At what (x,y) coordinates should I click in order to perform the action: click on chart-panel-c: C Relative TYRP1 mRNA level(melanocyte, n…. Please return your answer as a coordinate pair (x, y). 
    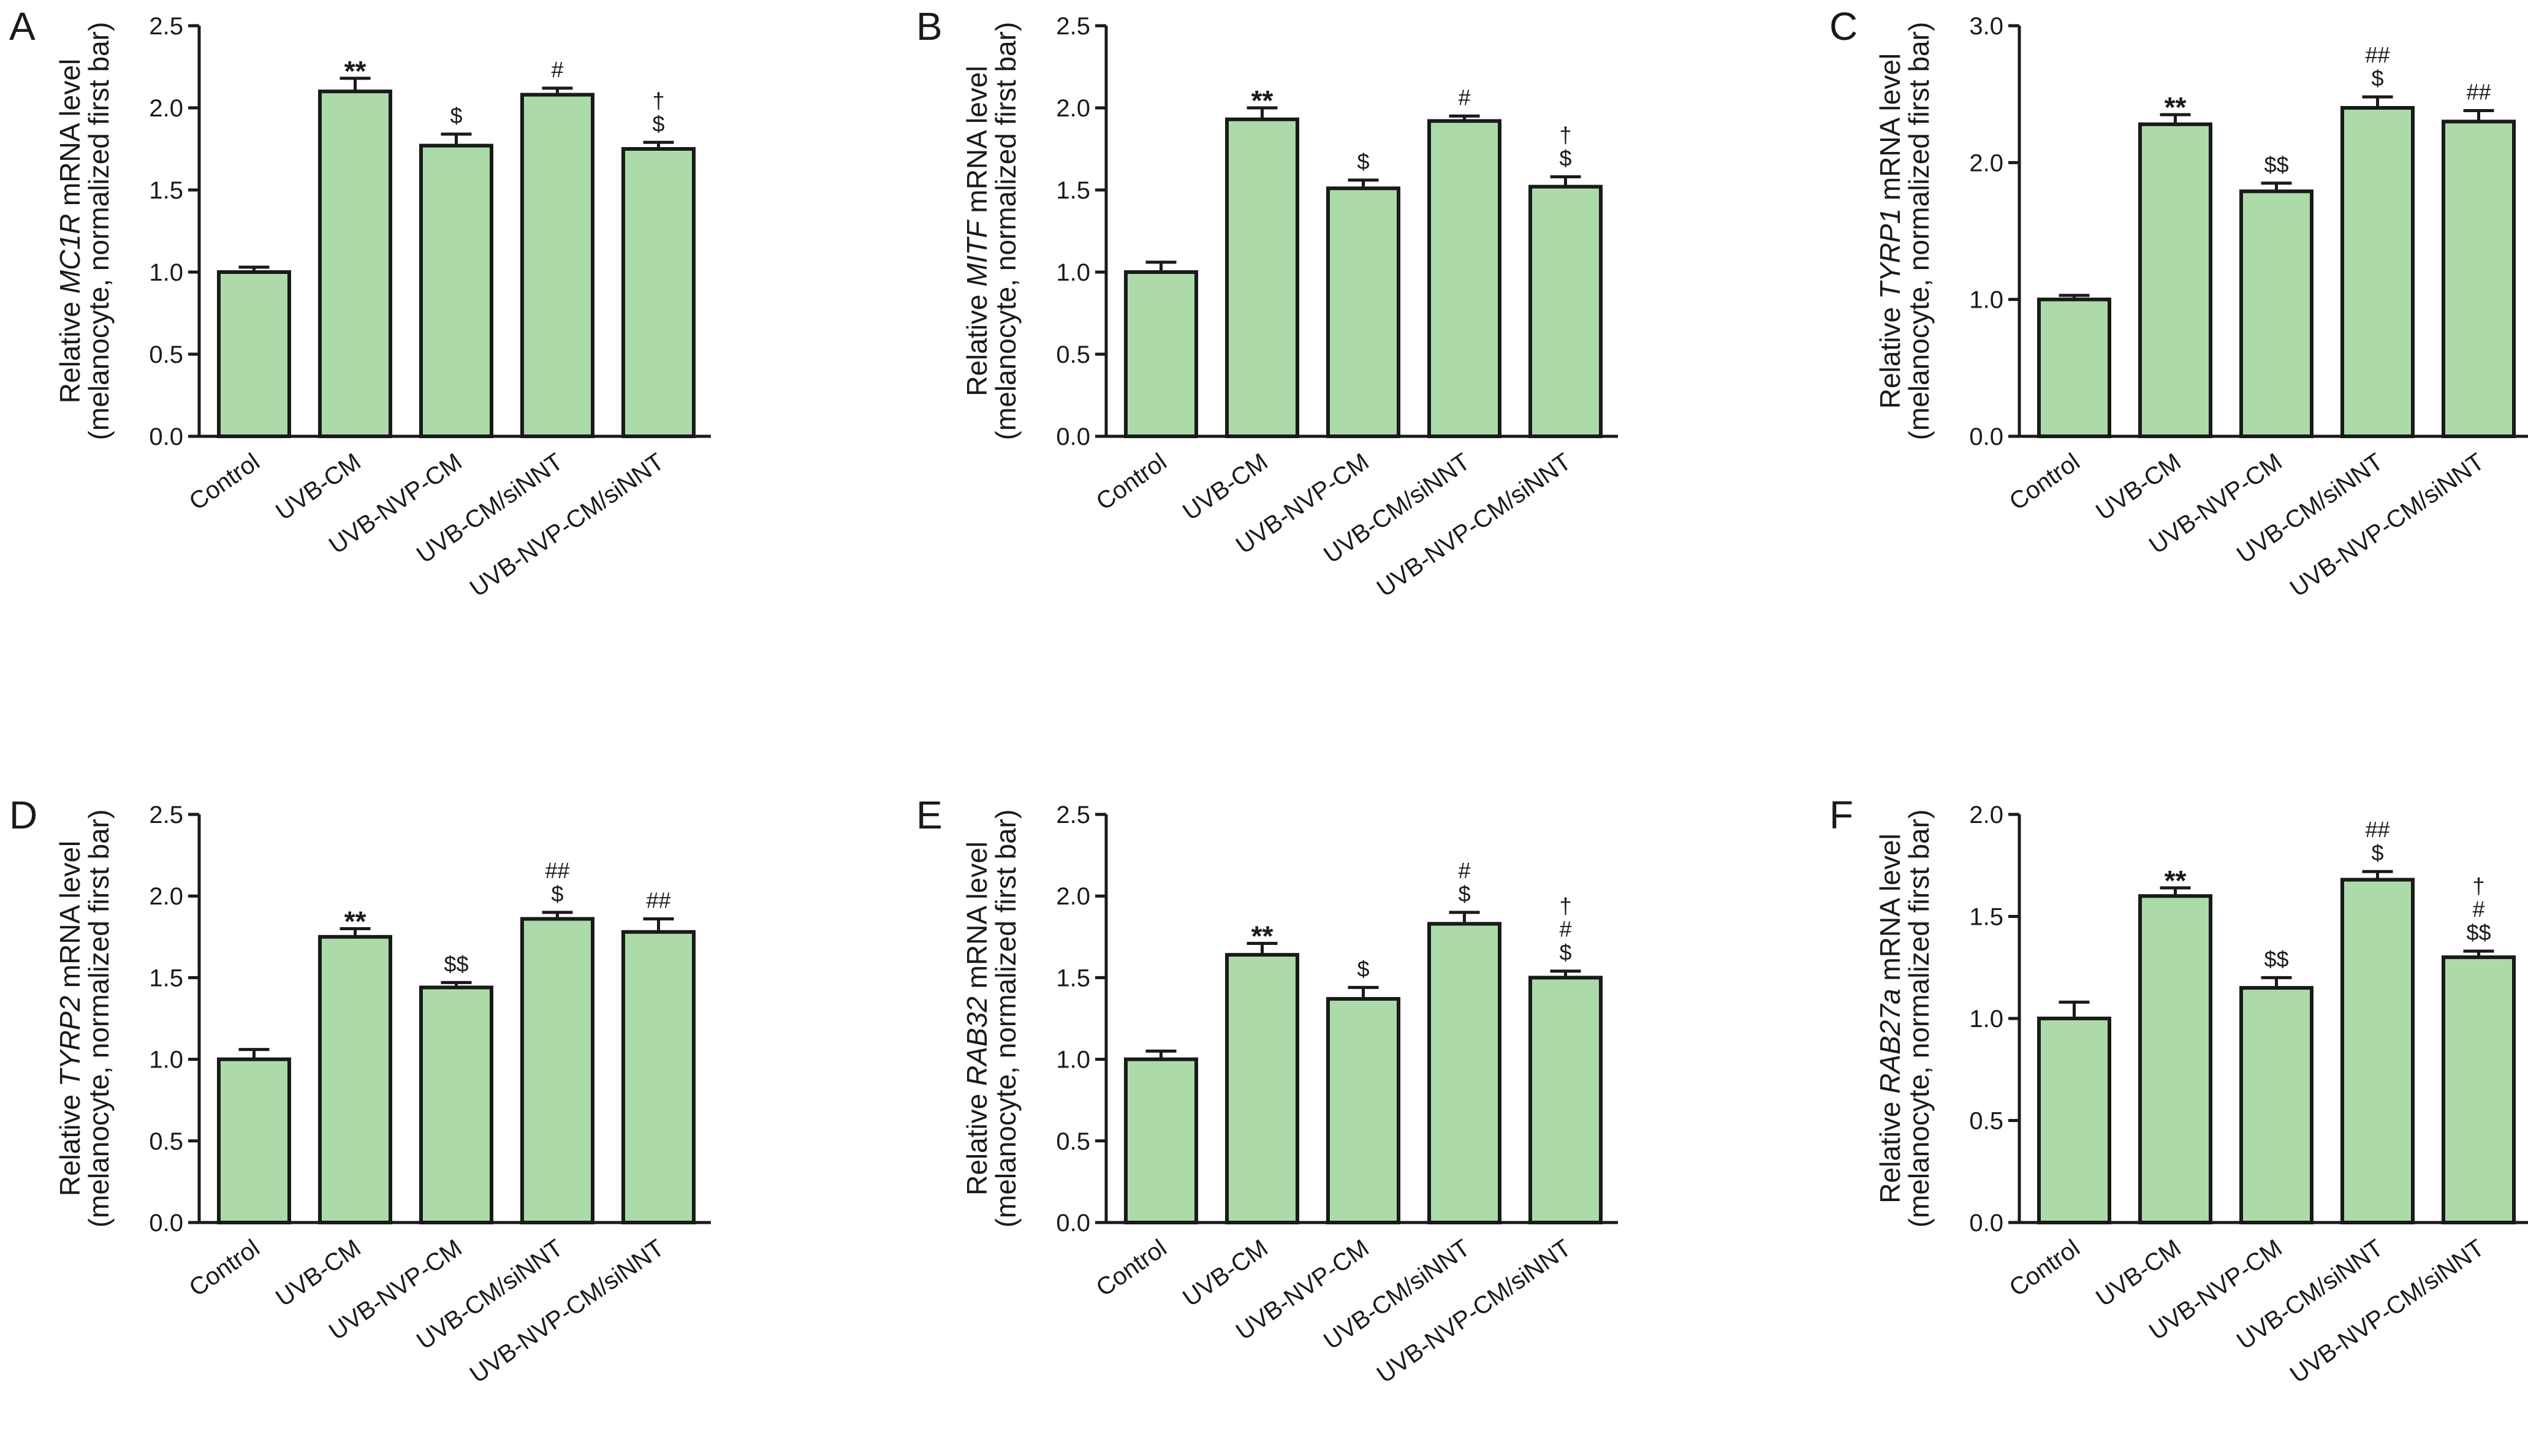
    Looking at the image, I should click on (2178, 303).